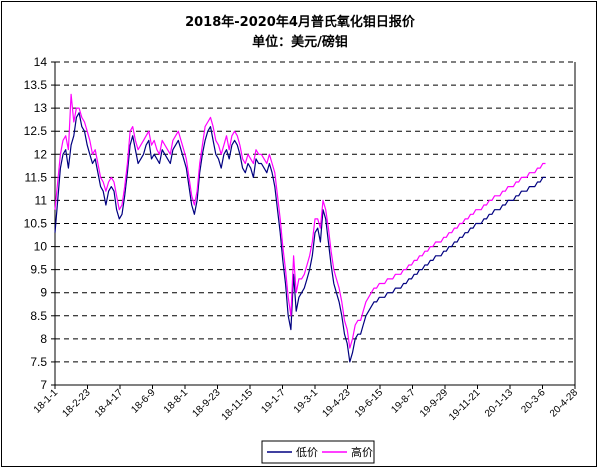 The height and width of the screenshot is (470, 600). Describe the element at coordinates (38, 362) in the screenshot. I see `y-tick-label: 7.5` at that location.